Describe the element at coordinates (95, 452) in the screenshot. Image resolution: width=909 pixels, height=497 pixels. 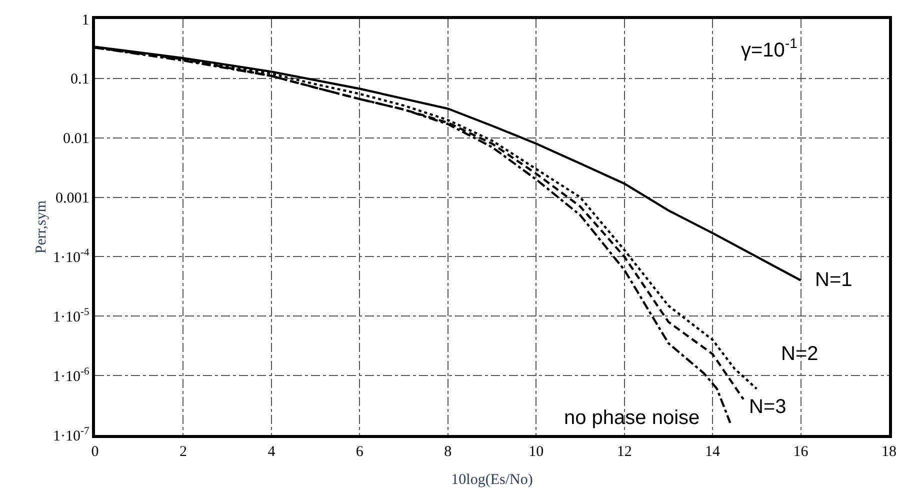
I see `x-tick-label: 0` at that location.